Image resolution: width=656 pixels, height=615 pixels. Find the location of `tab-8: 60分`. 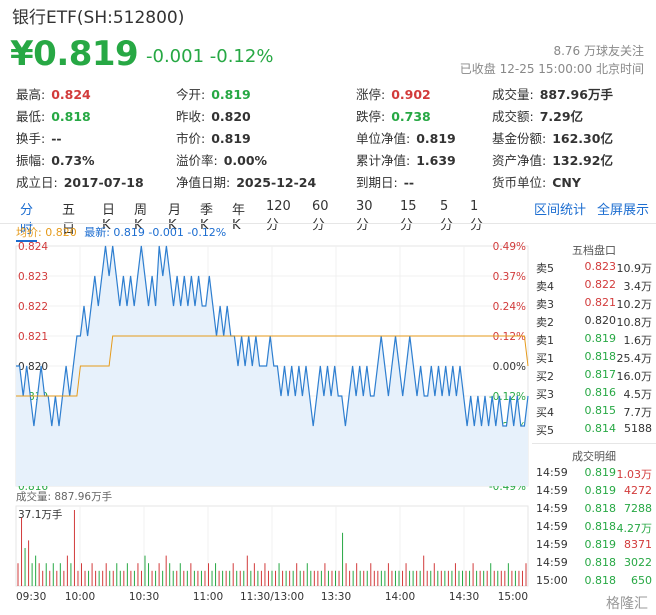

tab-8: 60分 is located at coordinates (320, 216).